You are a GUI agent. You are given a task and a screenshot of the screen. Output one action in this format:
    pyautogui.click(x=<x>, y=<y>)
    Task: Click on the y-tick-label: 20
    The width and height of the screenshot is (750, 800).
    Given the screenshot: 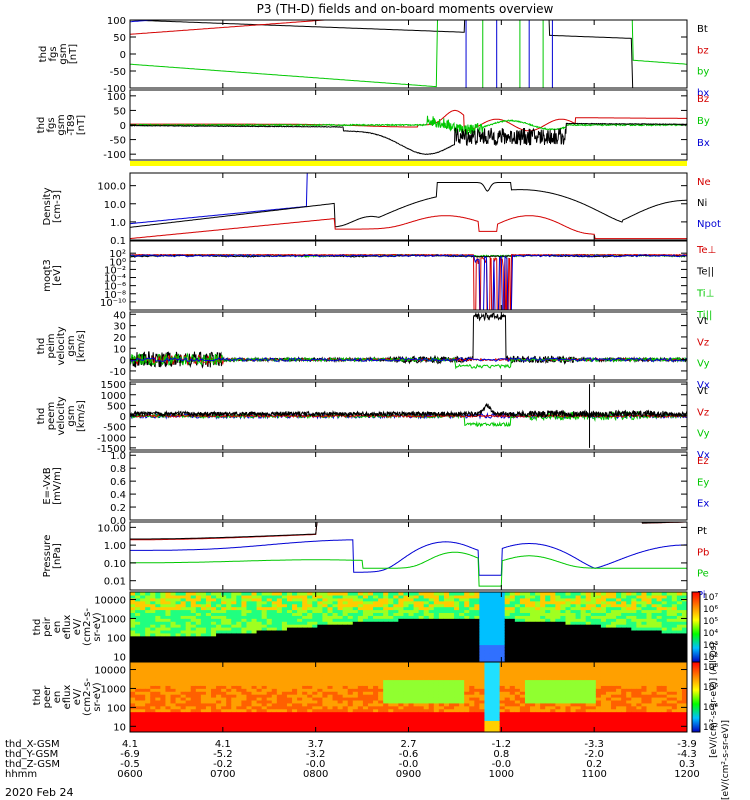 What is the action you would take?
    pyautogui.click(x=119, y=338)
    